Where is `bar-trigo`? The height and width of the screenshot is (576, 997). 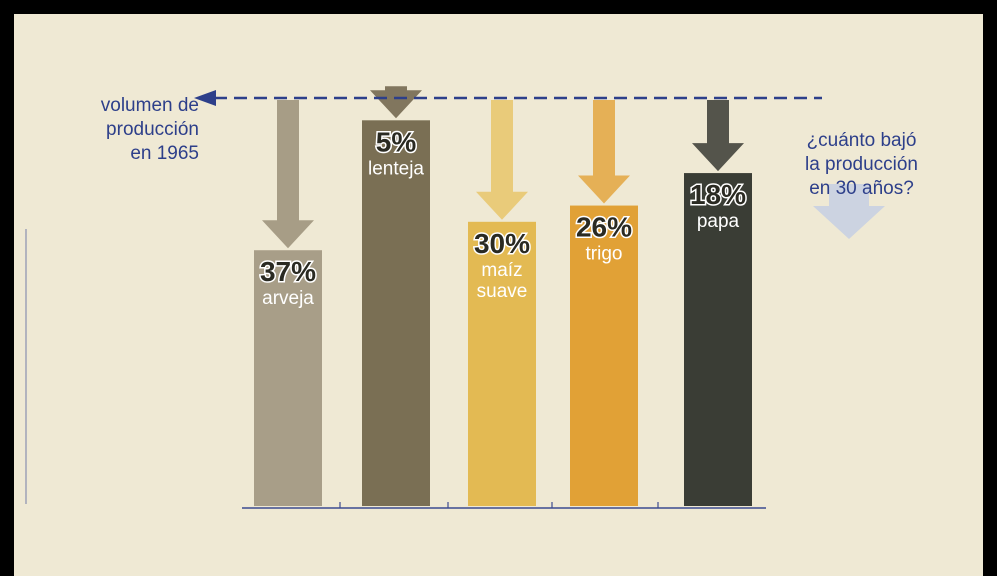
bar-trigo is located at coordinates (604, 355).